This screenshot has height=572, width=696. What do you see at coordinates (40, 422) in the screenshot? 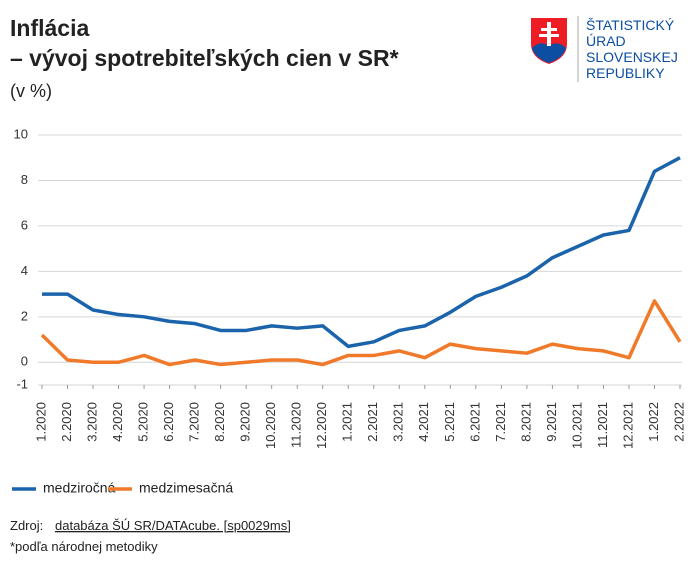
I see `x-tick-label: 1.2020` at bounding box center [40, 422].